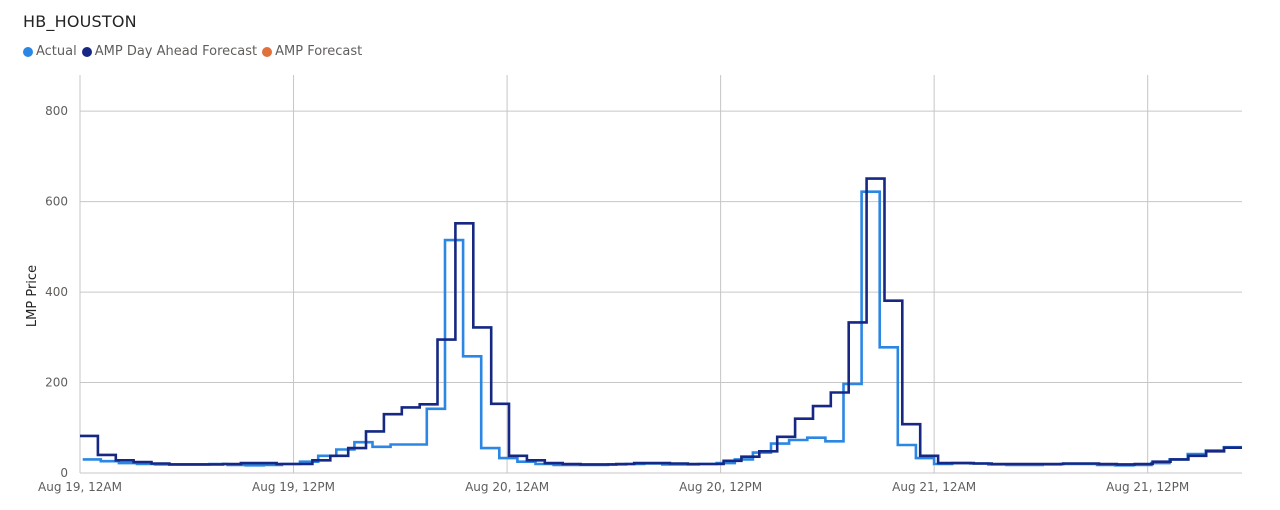 The height and width of the screenshot is (510, 1280). Describe the element at coordinates (56, 383) in the screenshot. I see `y-tick-label: 200` at that location.